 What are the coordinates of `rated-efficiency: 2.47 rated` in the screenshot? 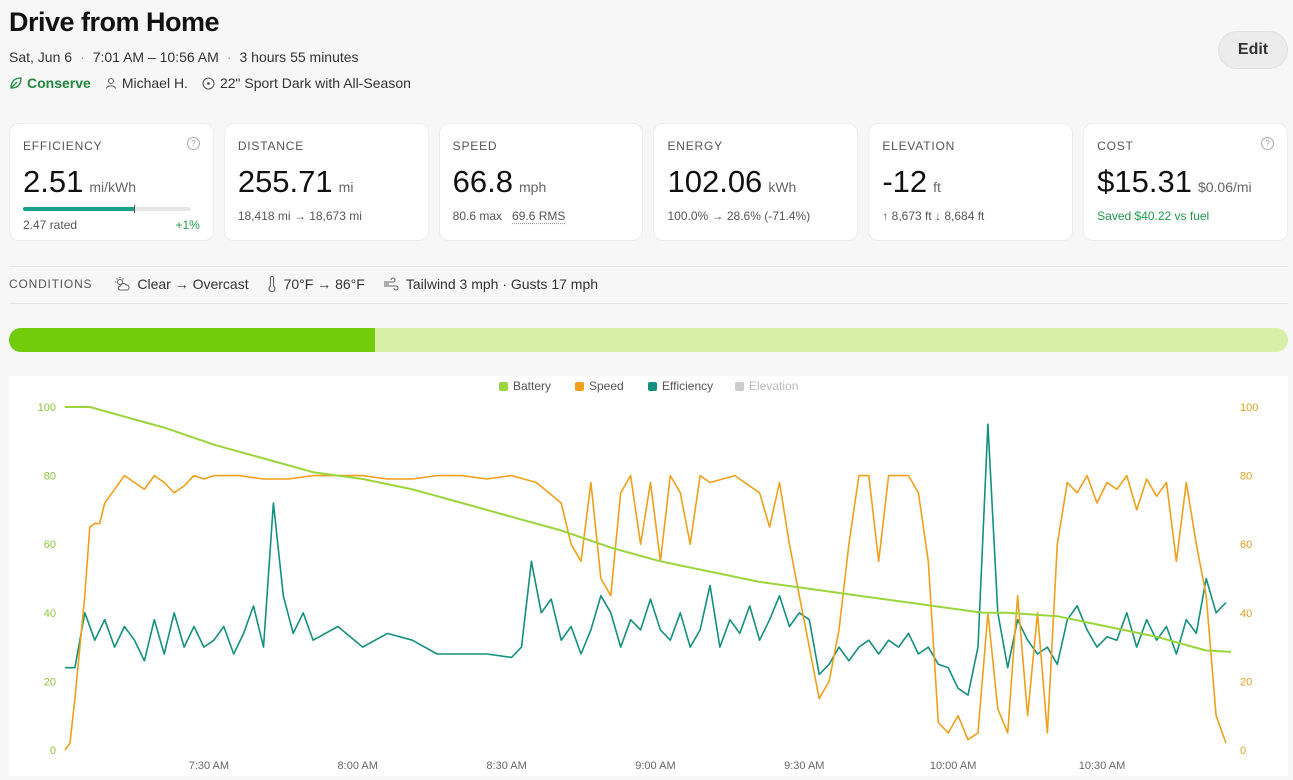 It's located at (50, 225).